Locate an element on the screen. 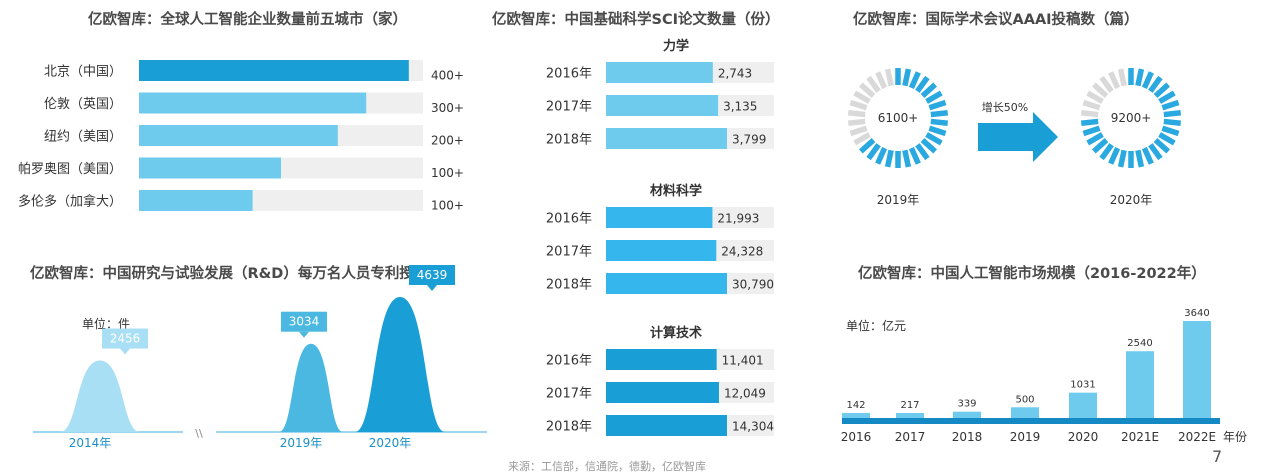  ring-year-label: 2020年 is located at coordinates (1131, 200).